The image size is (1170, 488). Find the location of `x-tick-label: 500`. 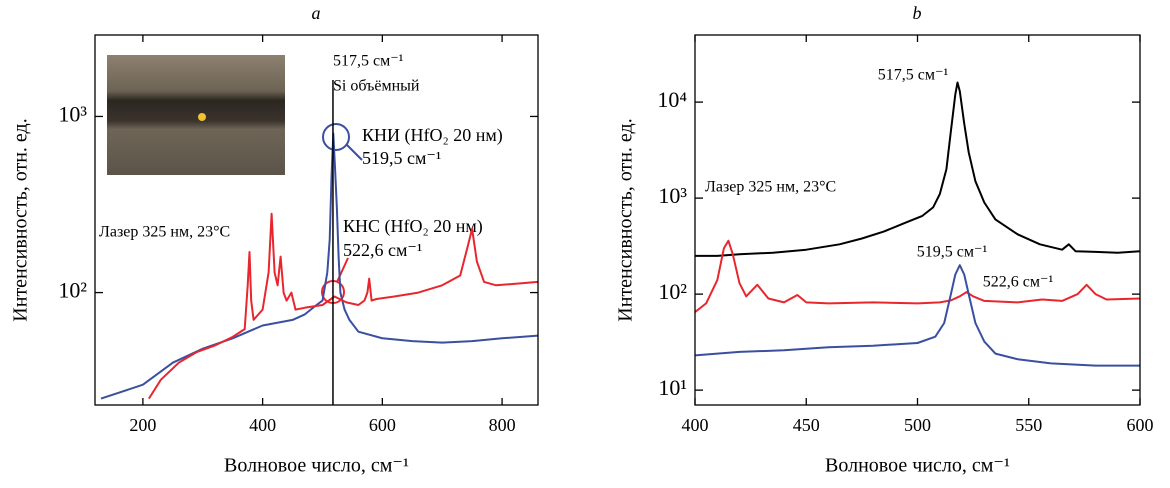

x-tick-label: 500 is located at coordinates (917, 425).